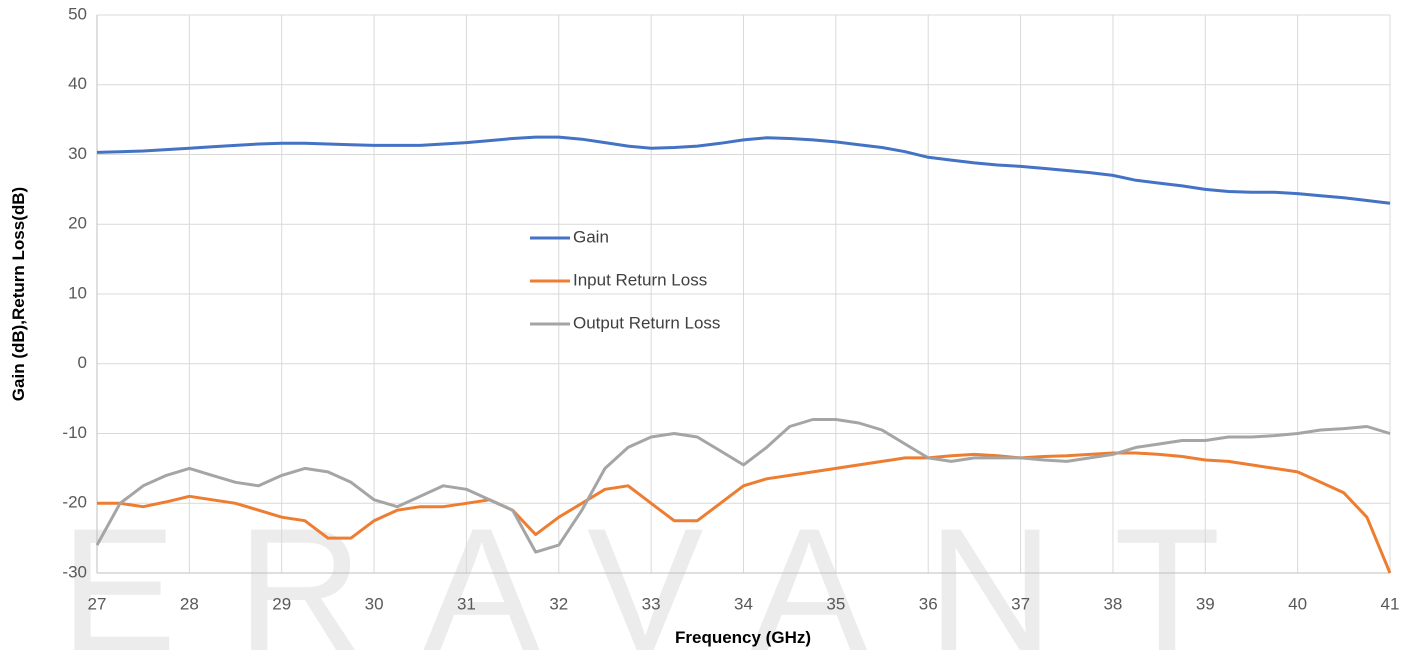 The image size is (1415, 660). What do you see at coordinates (1390, 603) in the screenshot?
I see `x-tick-label: 41` at bounding box center [1390, 603].